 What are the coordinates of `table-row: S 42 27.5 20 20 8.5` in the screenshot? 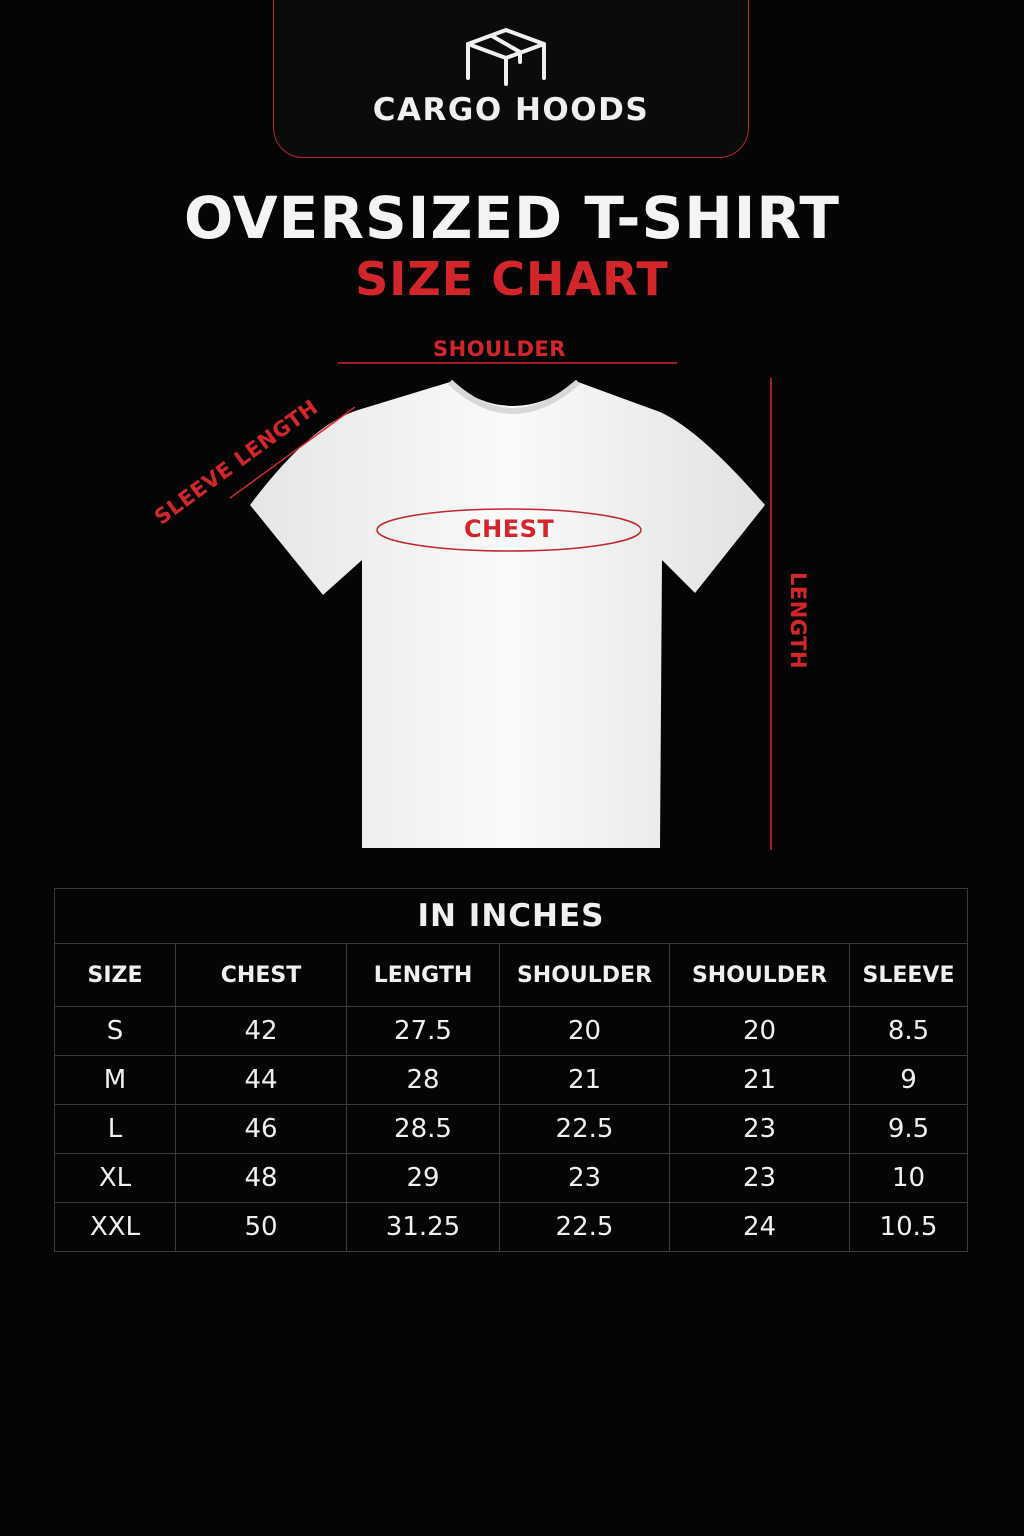 It's located at (511, 1031).